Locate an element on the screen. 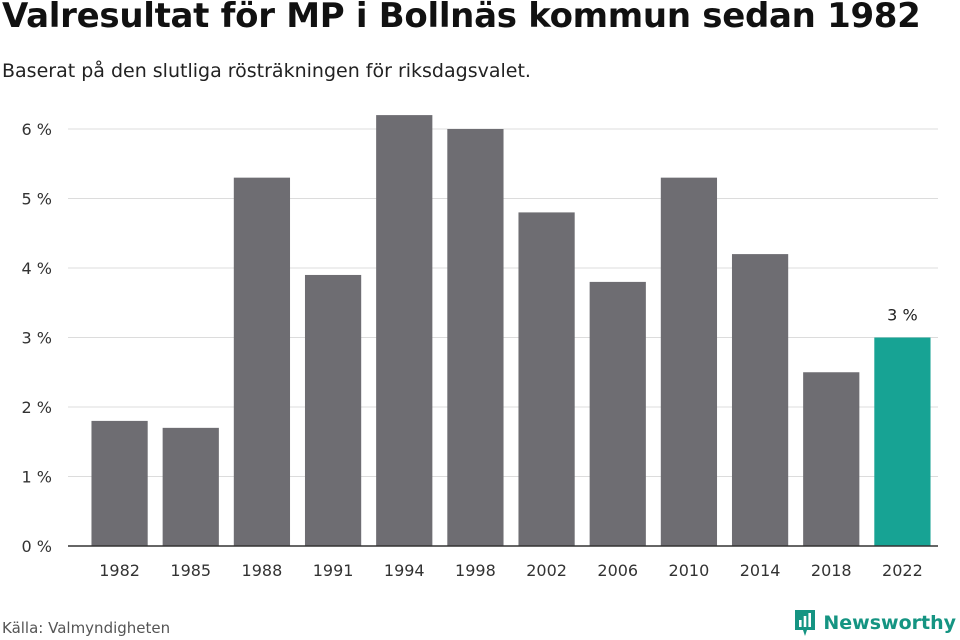  y-tick-label: 3 % is located at coordinates (37, 338).